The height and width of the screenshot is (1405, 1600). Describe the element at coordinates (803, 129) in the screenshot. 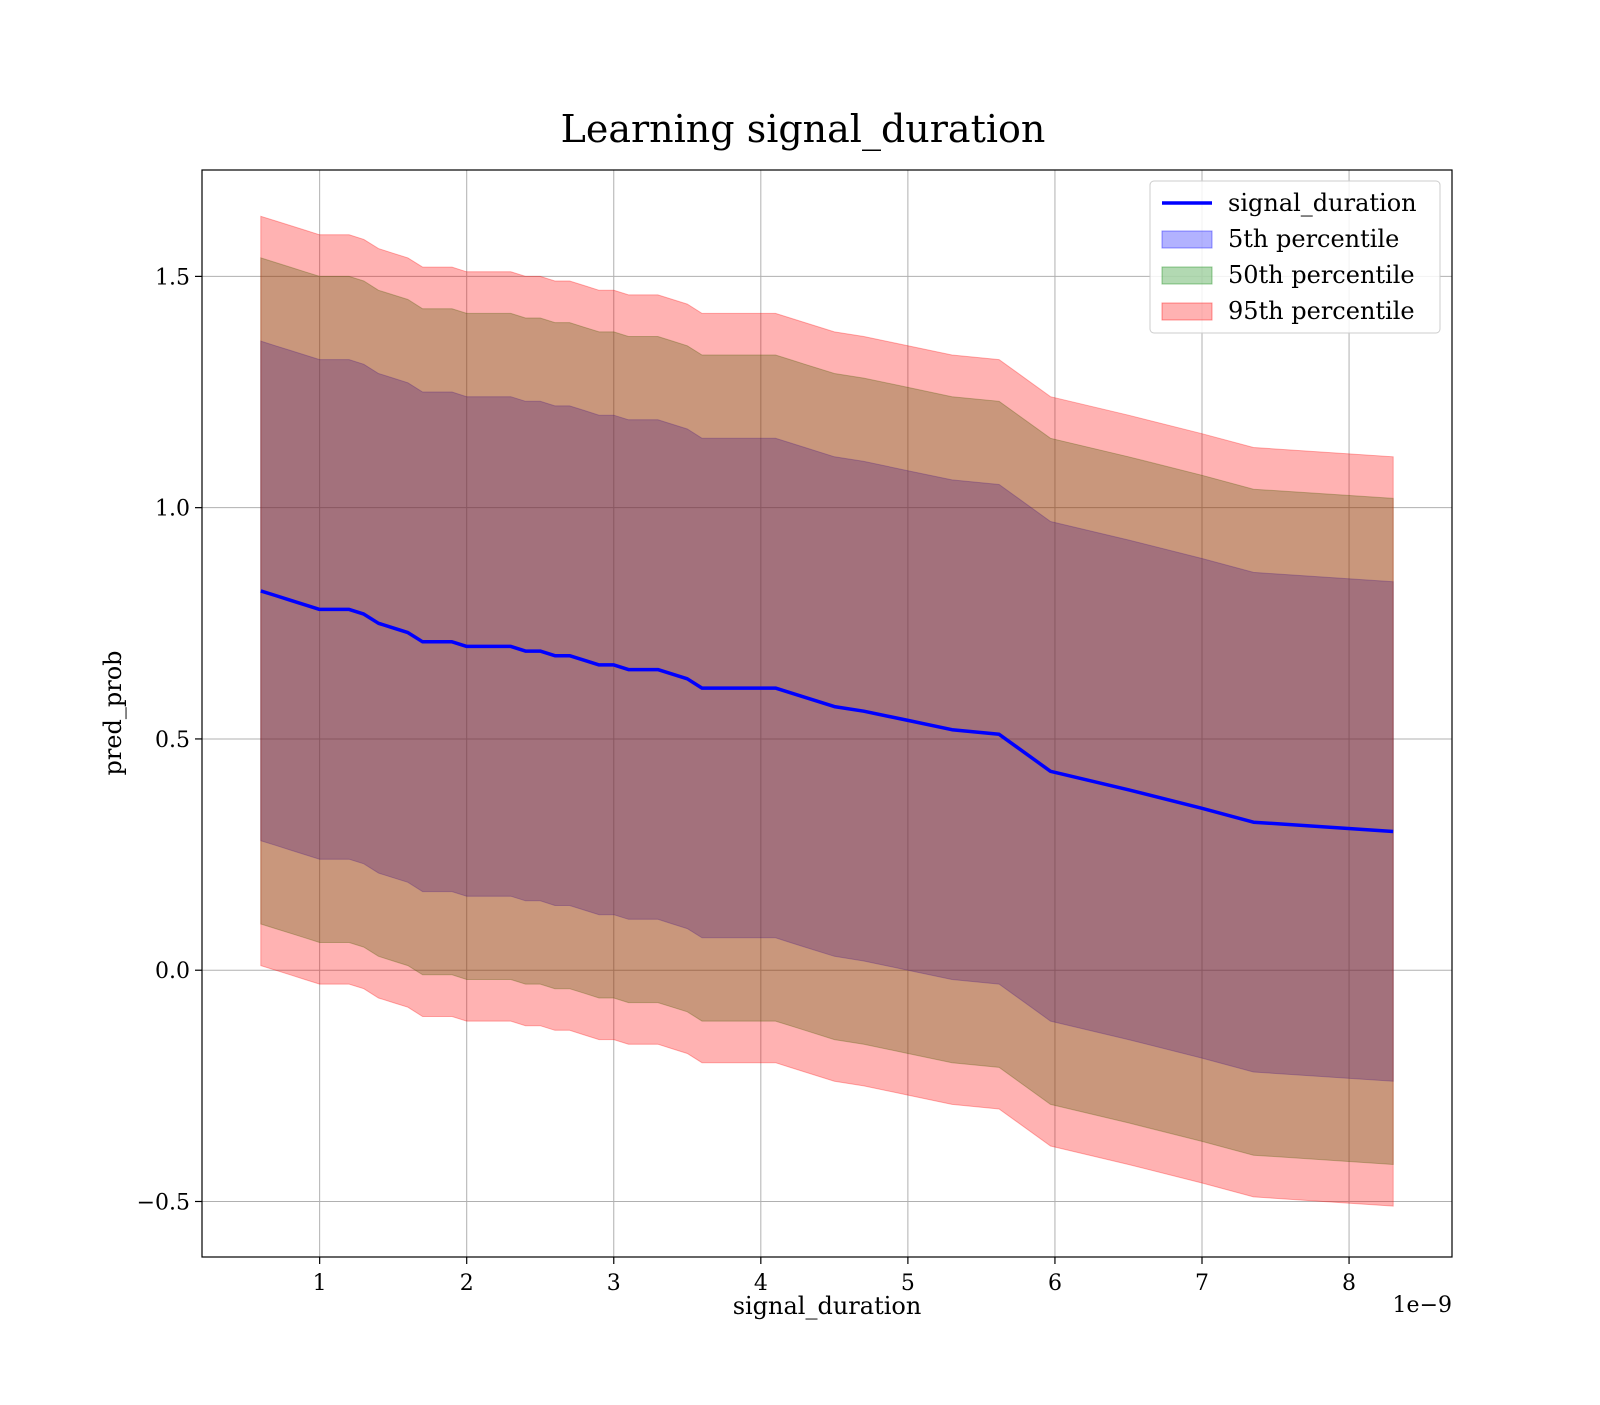

I see `chart-title: Learning signal_duration` at that location.